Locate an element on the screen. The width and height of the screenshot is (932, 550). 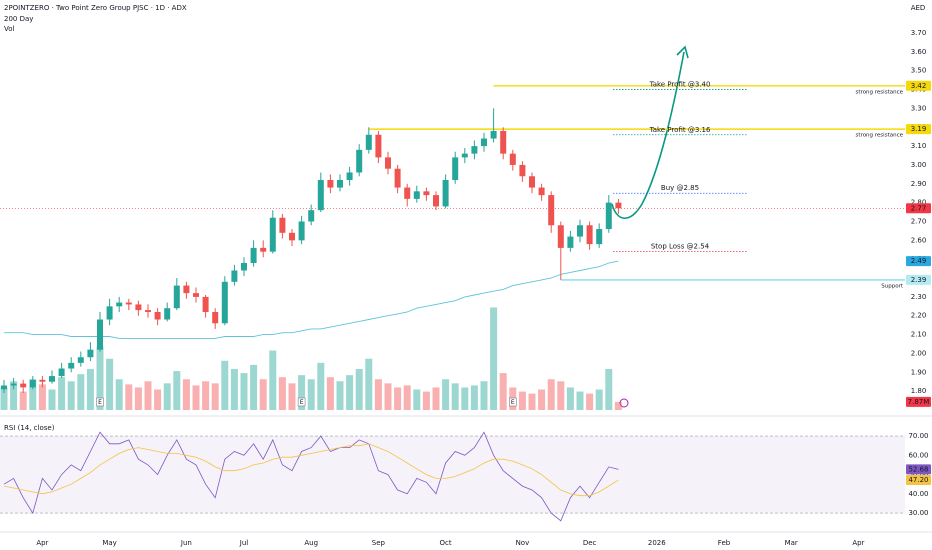
y-tick-label: 2.80 is located at coordinates (919, 203).